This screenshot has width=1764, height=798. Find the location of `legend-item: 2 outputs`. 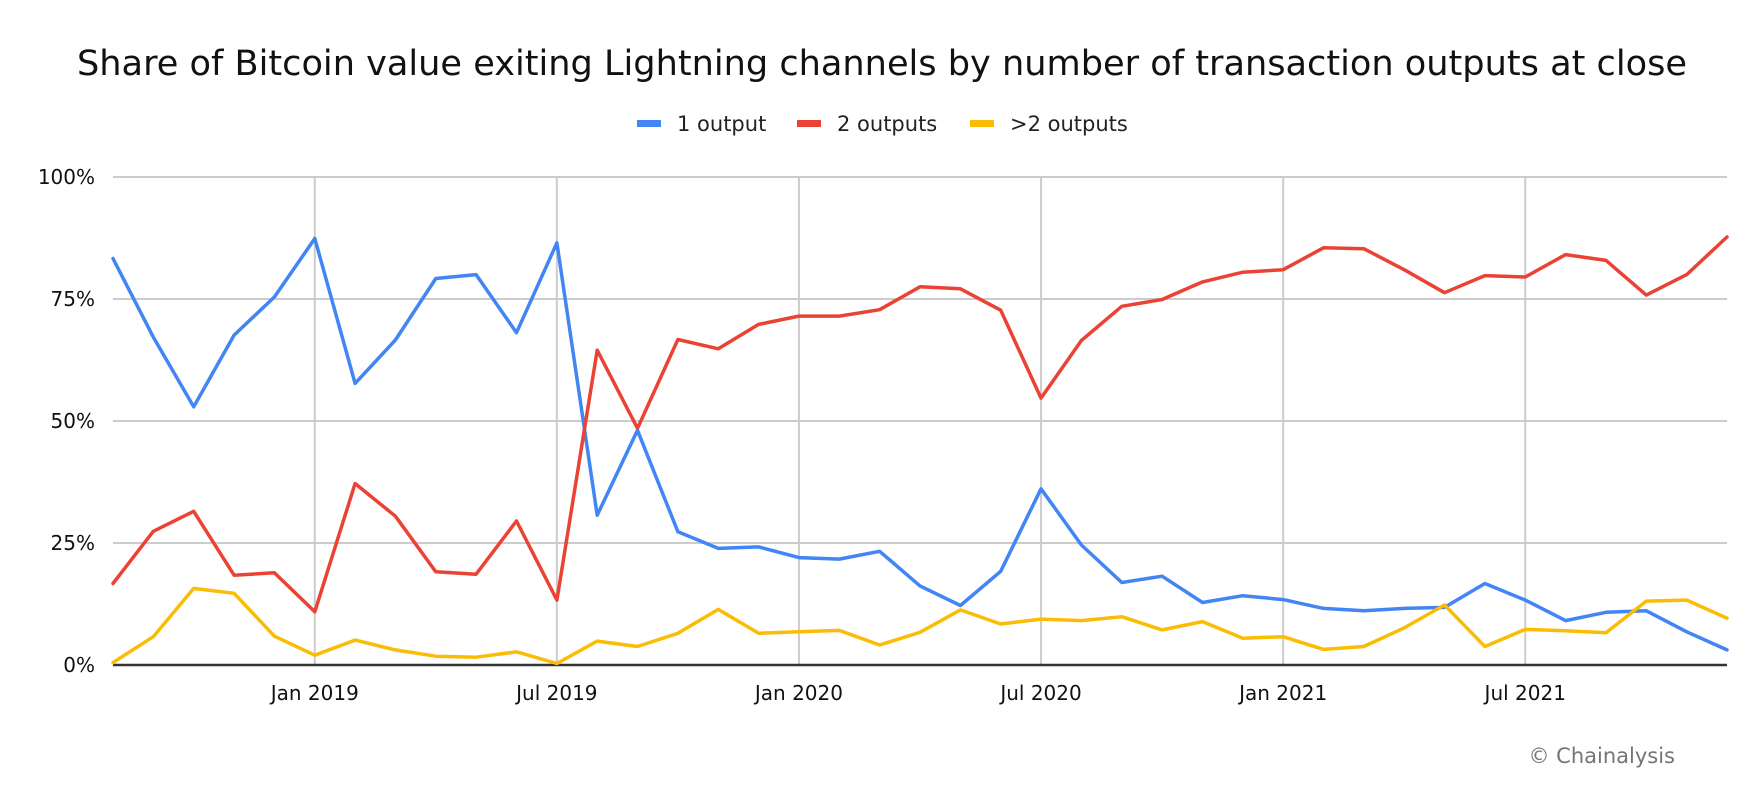

legend-item: 2 outputs is located at coordinates (867, 124).